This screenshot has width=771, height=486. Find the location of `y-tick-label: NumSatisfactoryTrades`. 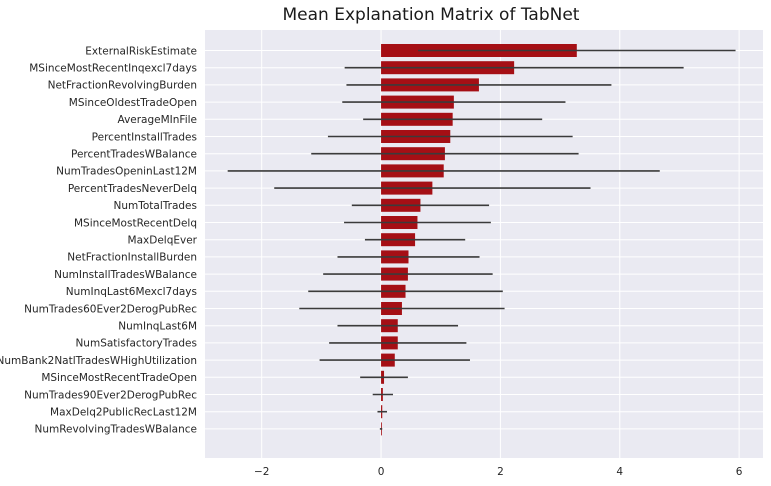

y-tick-label: NumSatisfactoryTrades is located at coordinates (136, 344).